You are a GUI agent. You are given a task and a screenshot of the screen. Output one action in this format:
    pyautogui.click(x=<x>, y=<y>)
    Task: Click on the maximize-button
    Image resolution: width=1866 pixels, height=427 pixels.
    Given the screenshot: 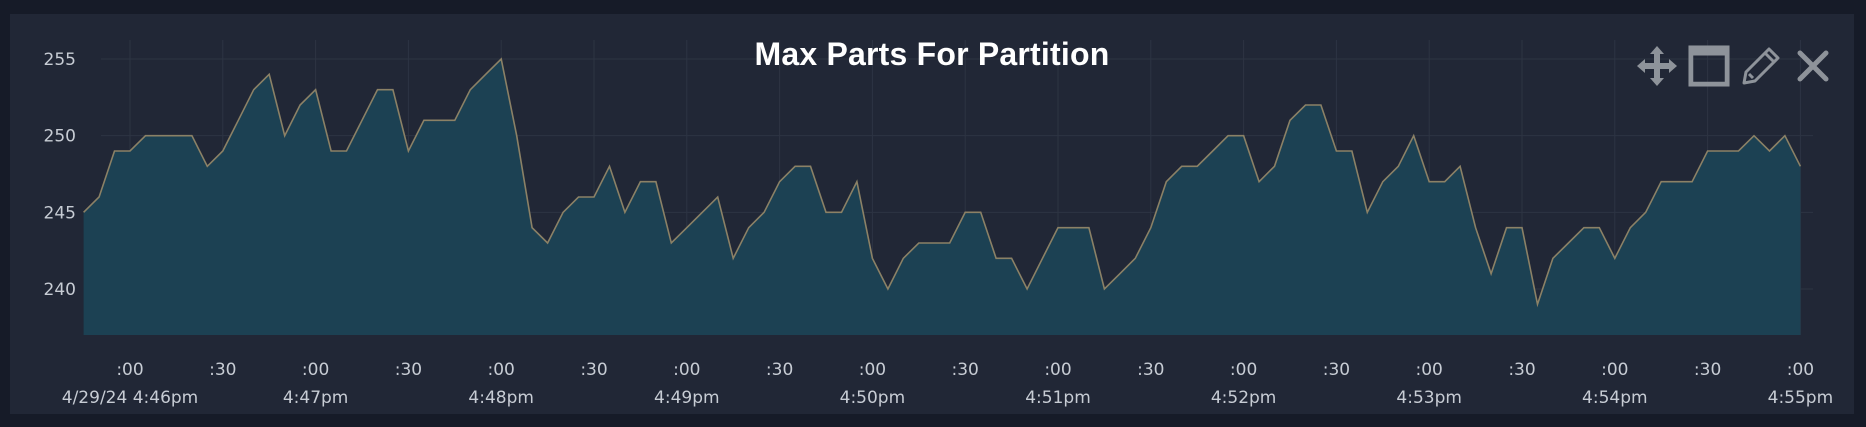 What is the action you would take?
    pyautogui.click(x=1709, y=66)
    